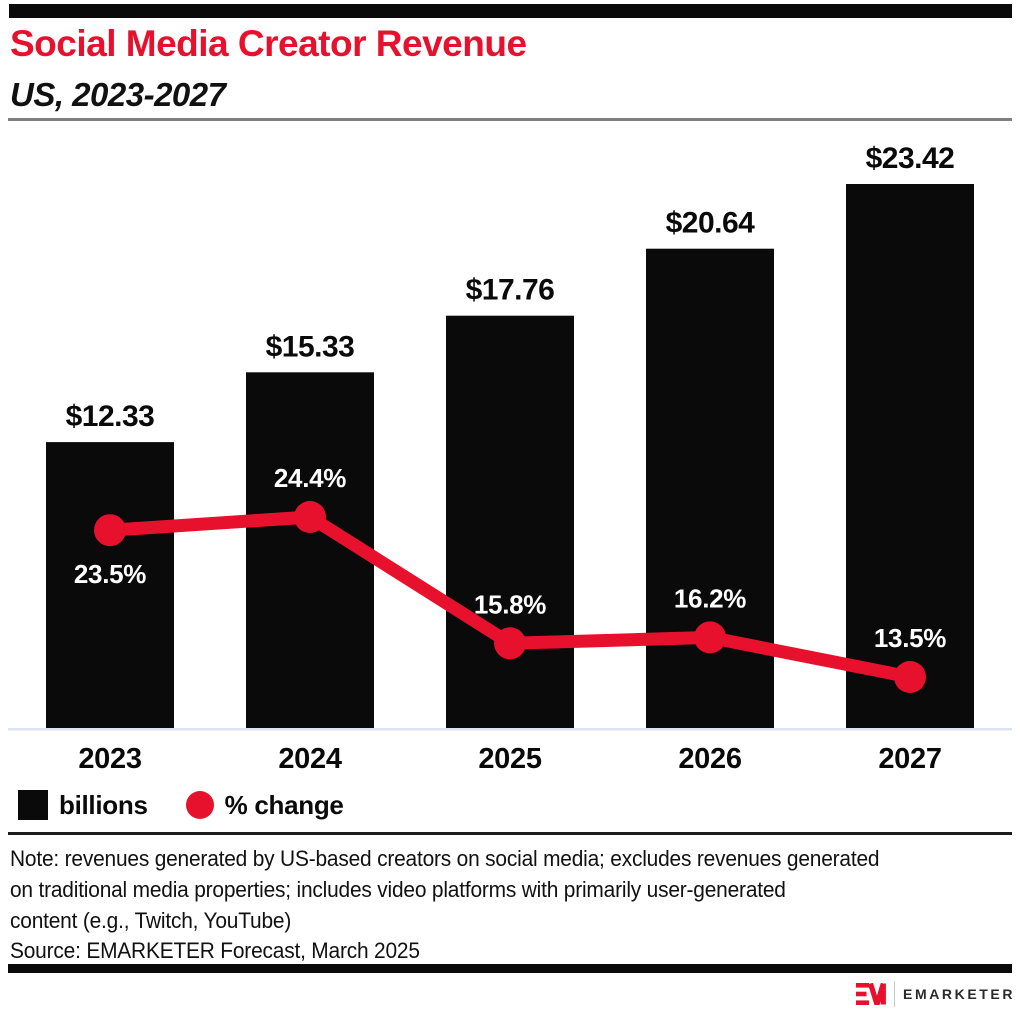  What do you see at coordinates (959, 994) in the screenshot?
I see `emarketer-wordmark: EMARKETER` at bounding box center [959, 994].